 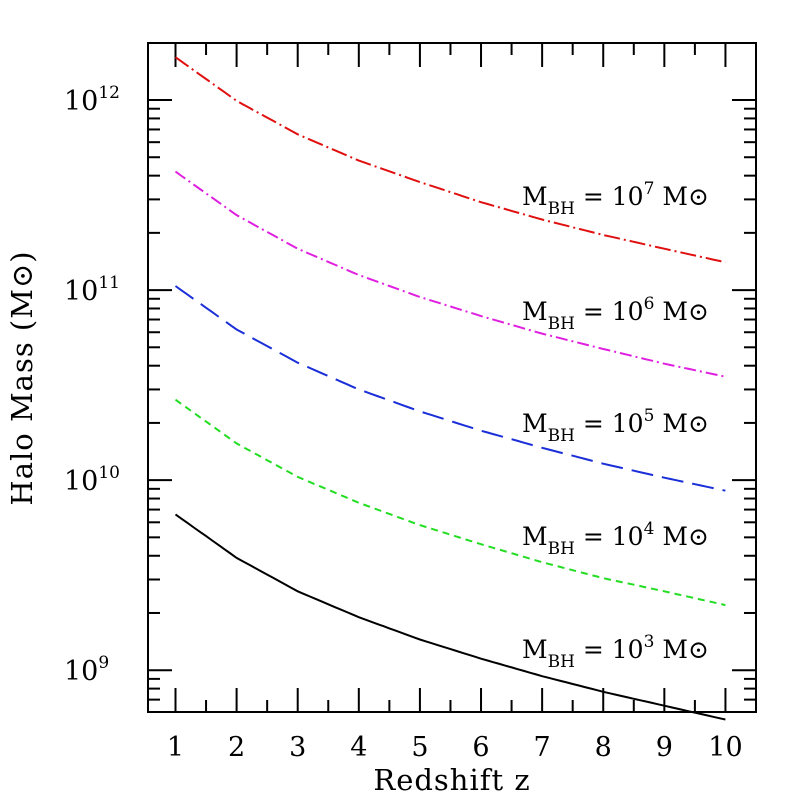 What do you see at coordinates (92, 385) in the screenshot?
I see `y-tick-labels: 109 1010 1011 1012` at bounding box center [92, 385].